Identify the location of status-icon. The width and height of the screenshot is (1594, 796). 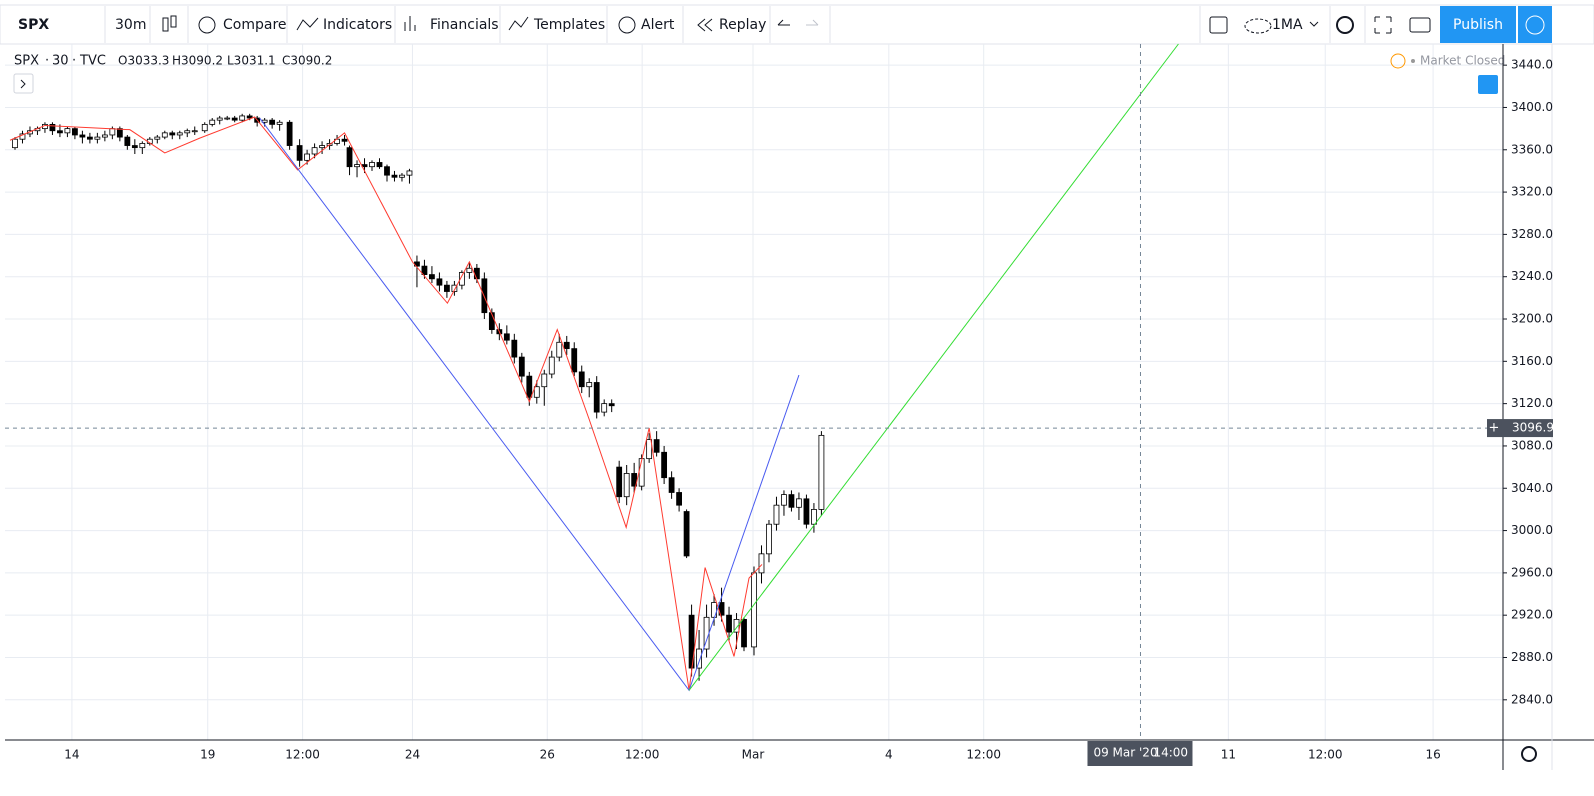
(1398, 61).